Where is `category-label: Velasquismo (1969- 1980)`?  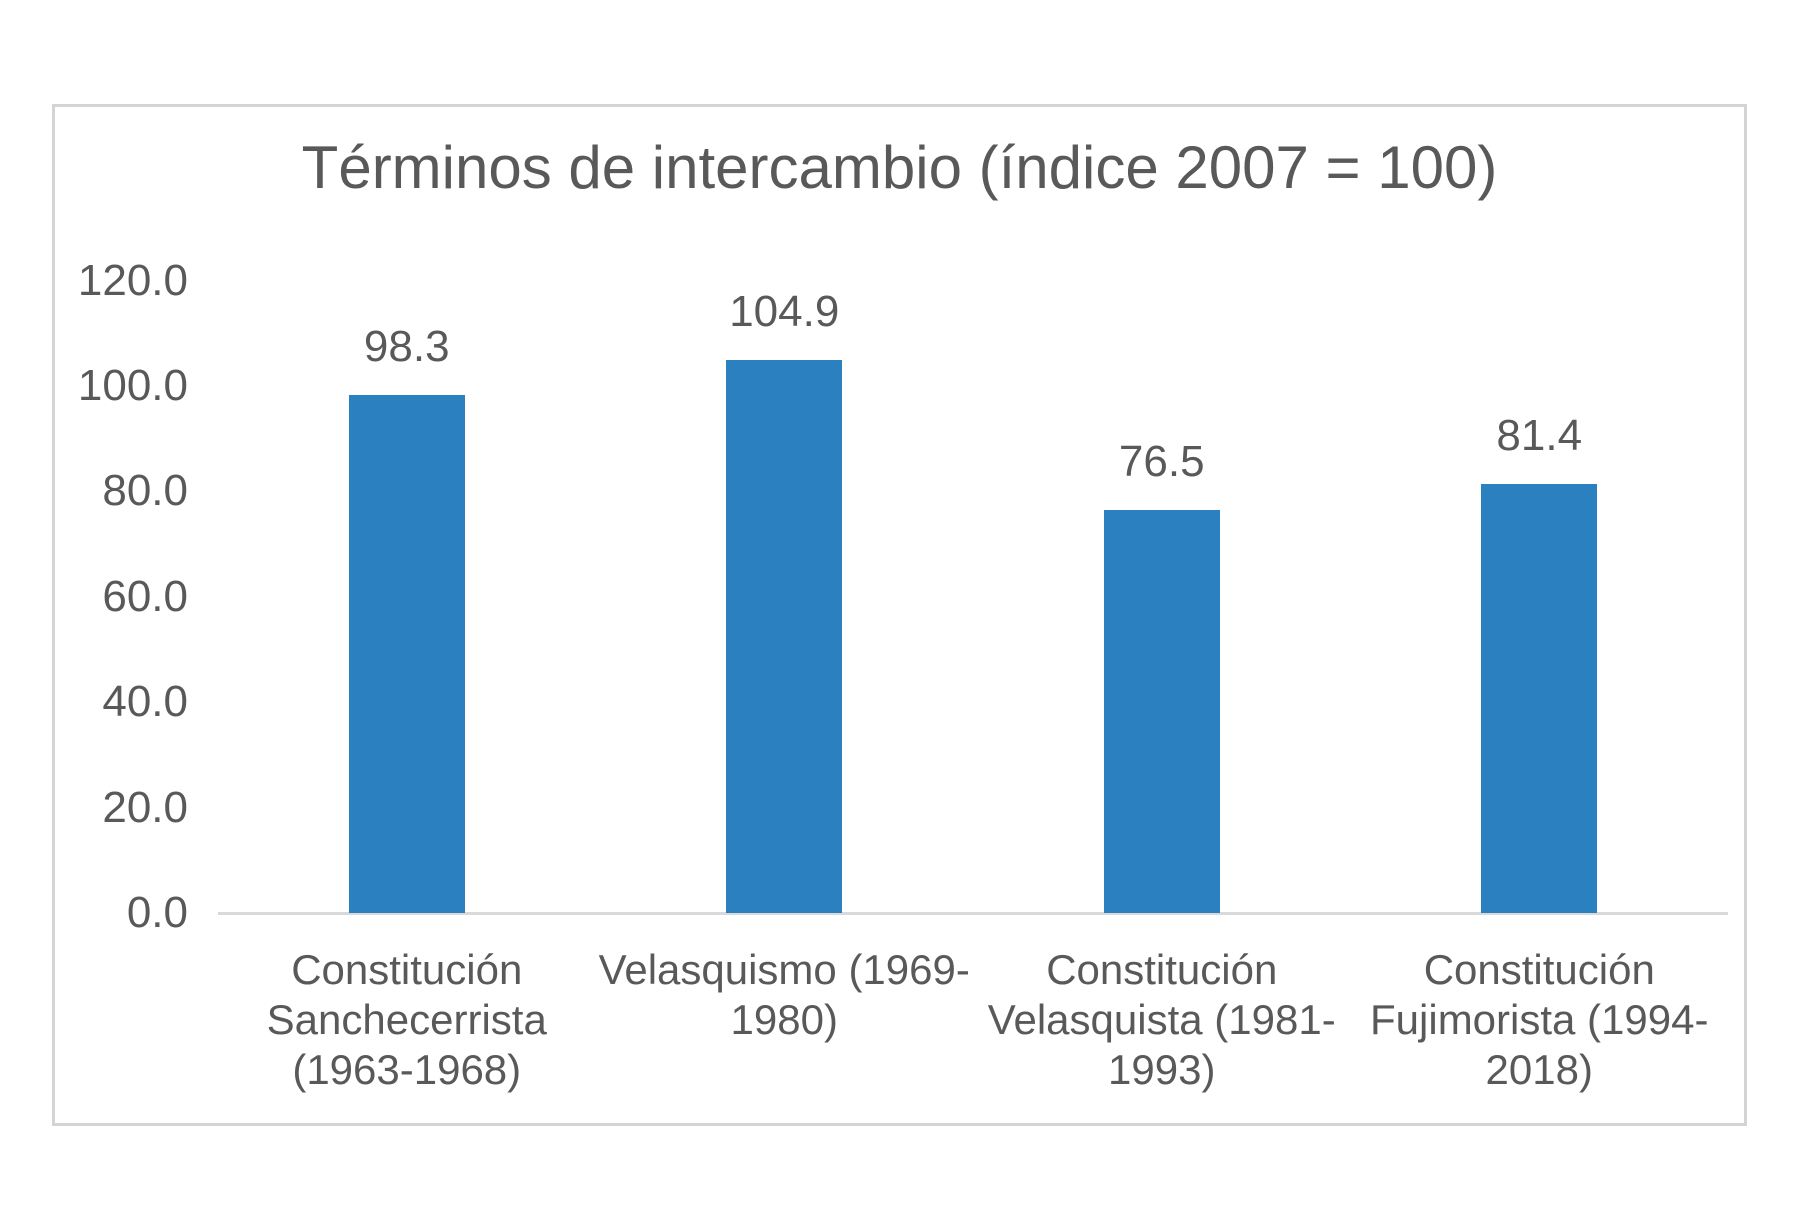 category-label: Velasquismo (1969- 1980) is located at coordinates (784, 995).